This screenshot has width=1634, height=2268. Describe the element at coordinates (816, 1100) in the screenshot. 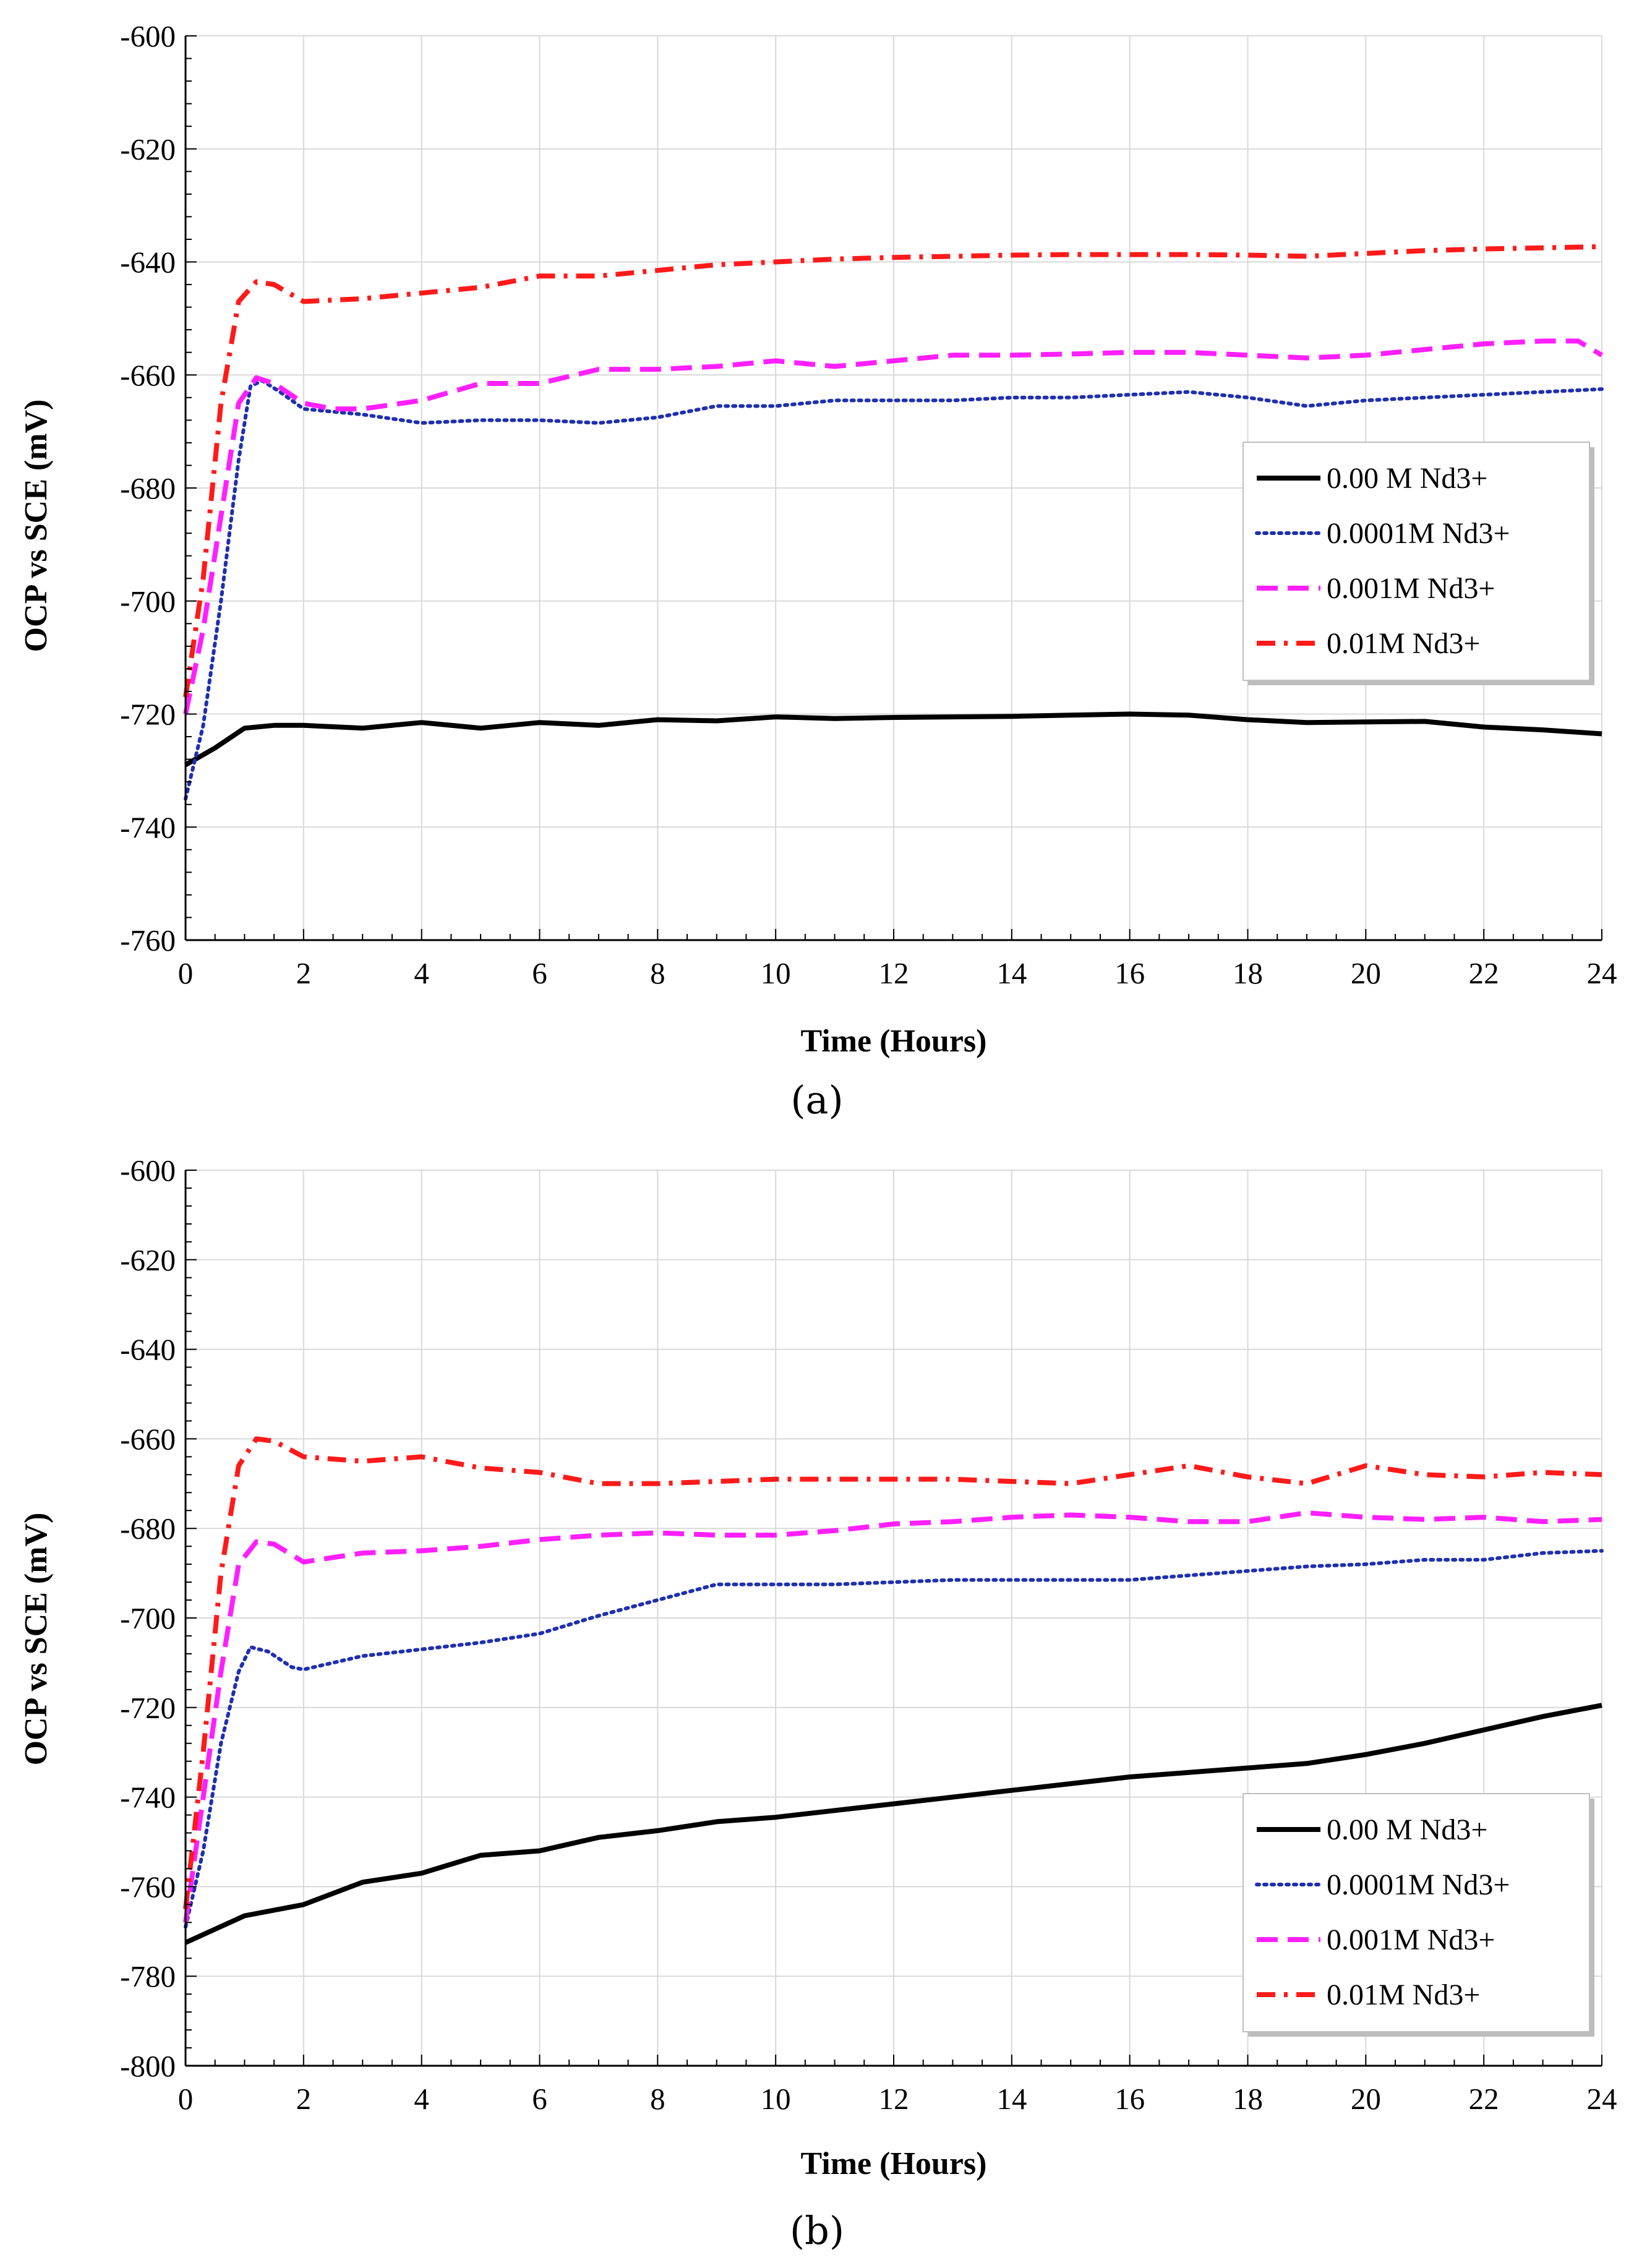

I see `panel-label: (a)` at that location.